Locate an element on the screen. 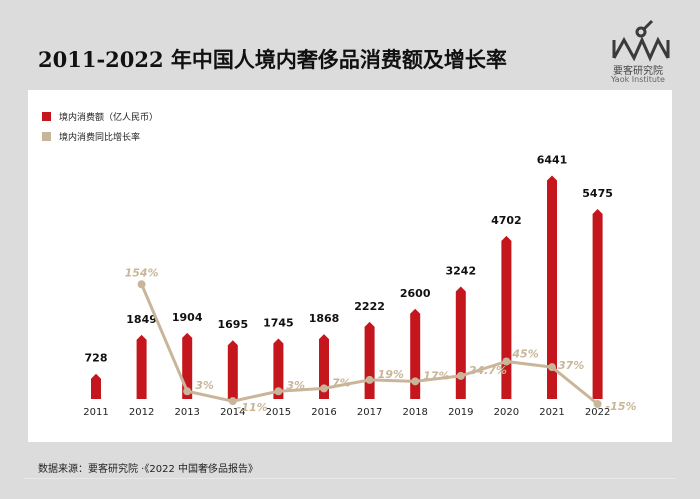 The image size is (700, 499). bar-value-label: 5475 is located at coordinates (597, 193).